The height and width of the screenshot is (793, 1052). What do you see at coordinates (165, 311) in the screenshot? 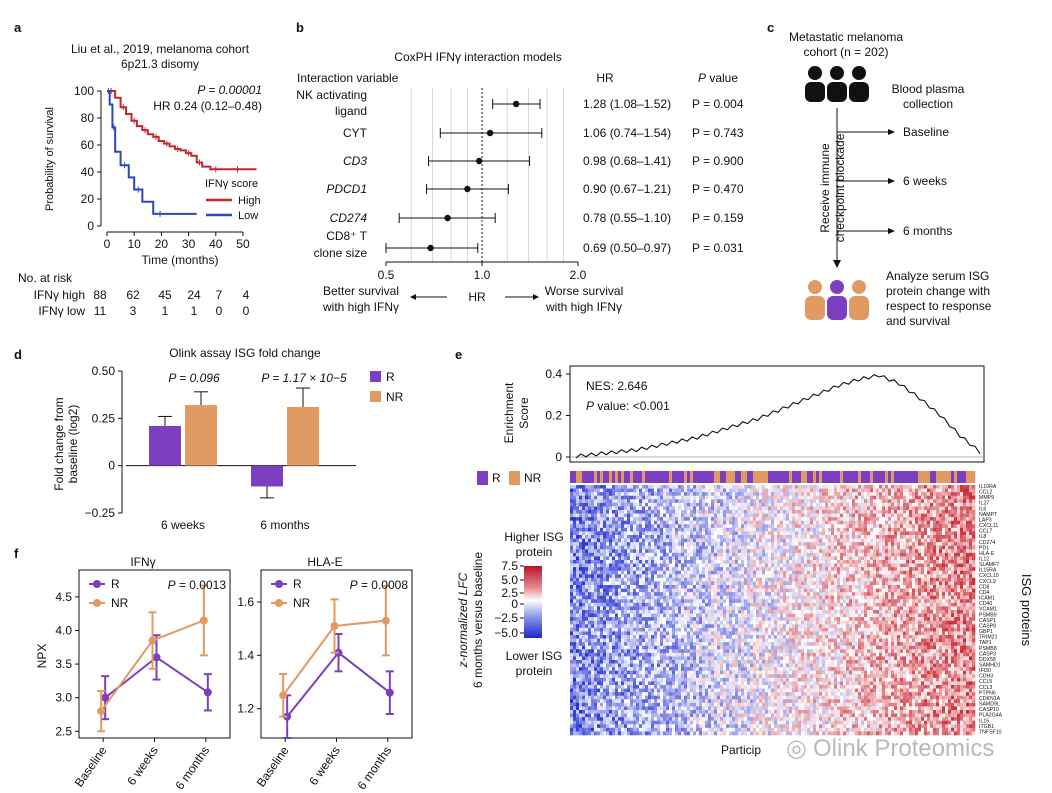
I see `risk-cell: 1` at bounding box center [165, 311].